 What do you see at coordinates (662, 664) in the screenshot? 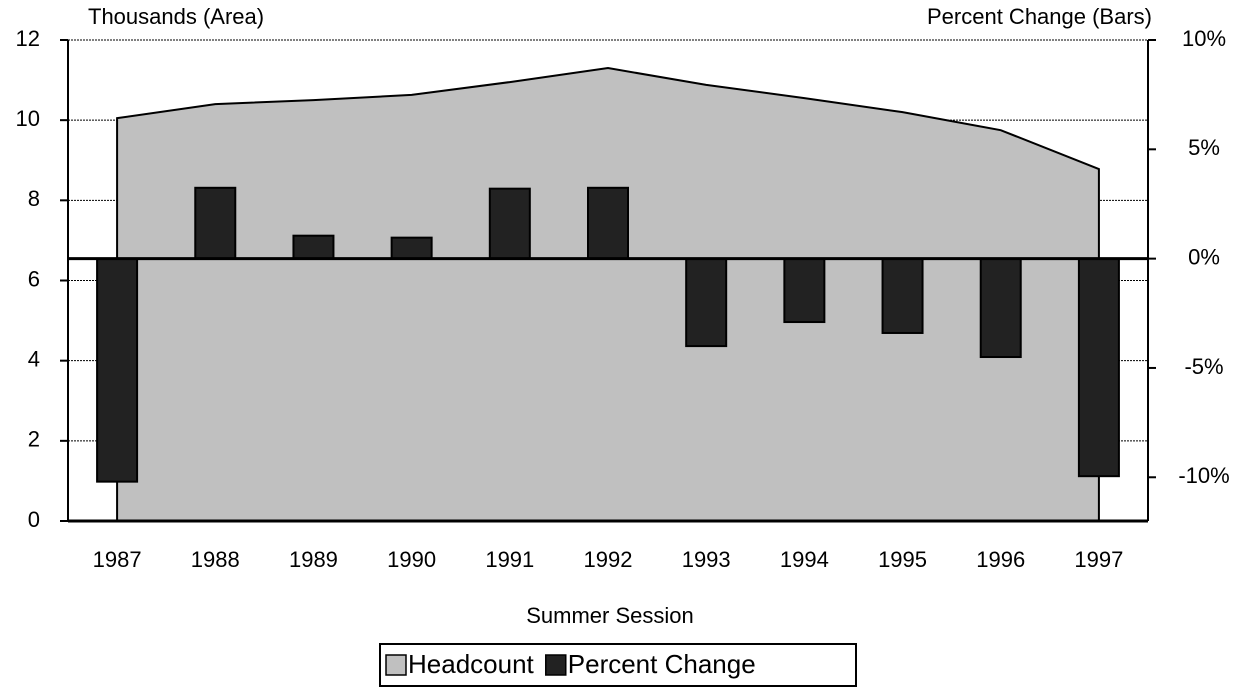
I see `legend-label: Percent Change` at bounding box center [662, 664].